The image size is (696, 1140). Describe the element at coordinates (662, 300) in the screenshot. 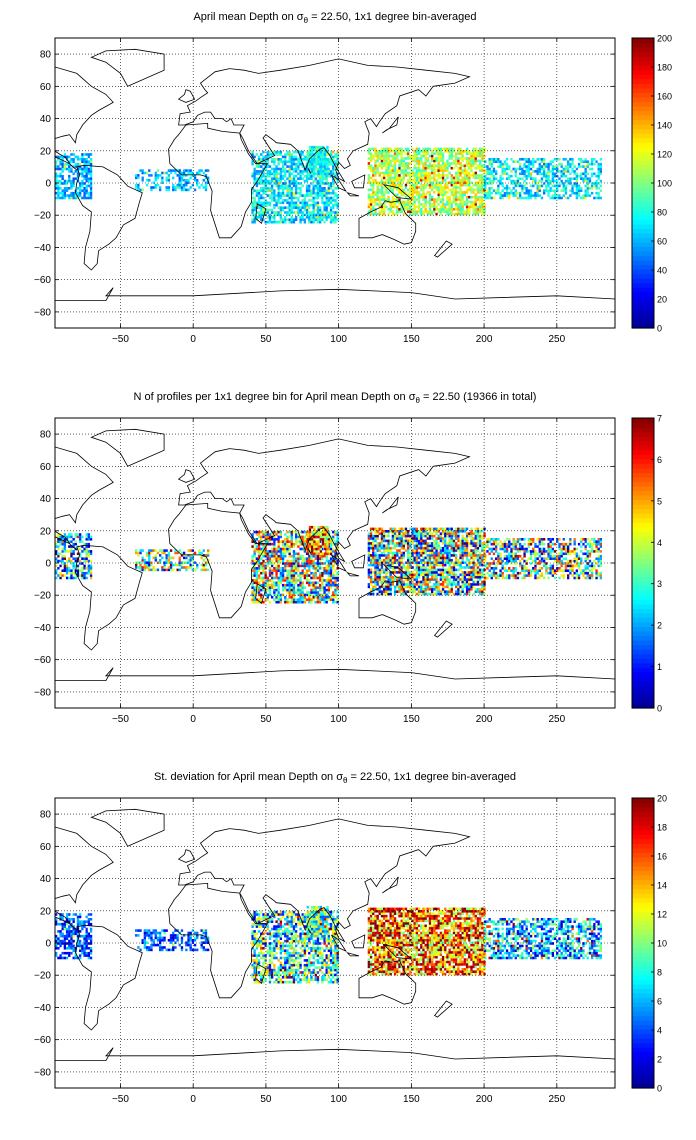

I see `colorbar-tick-label: 20` at that location.